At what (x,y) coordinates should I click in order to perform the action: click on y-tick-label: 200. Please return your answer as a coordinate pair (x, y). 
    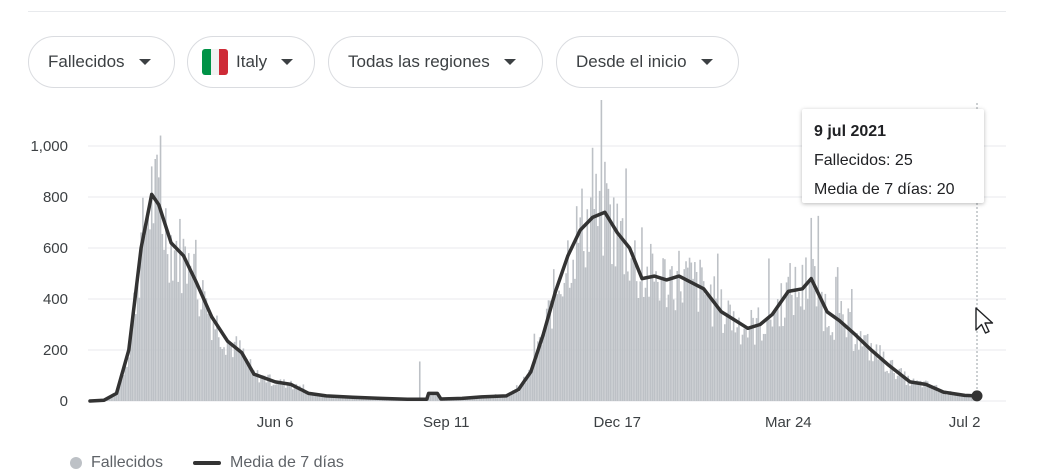
    Looking at the image, I should click on (55, 350).